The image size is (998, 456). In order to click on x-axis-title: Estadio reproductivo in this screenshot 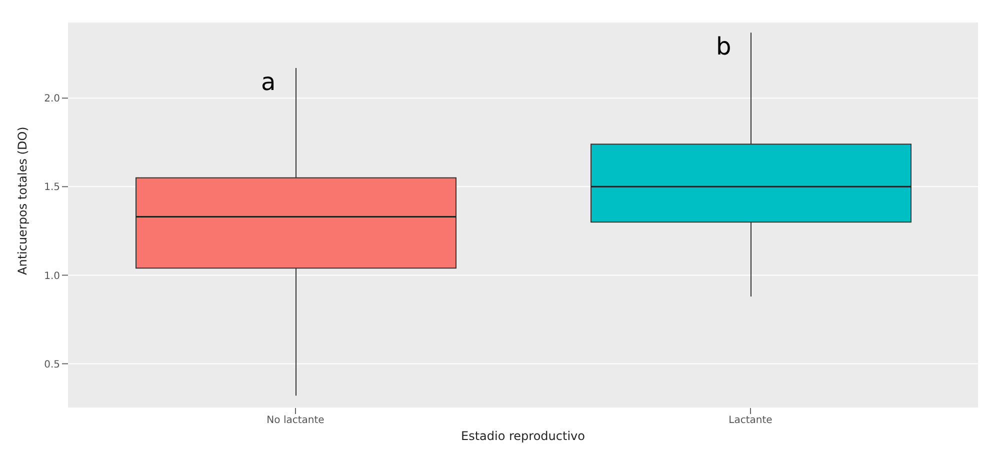, I will do `click(523, 436)`.